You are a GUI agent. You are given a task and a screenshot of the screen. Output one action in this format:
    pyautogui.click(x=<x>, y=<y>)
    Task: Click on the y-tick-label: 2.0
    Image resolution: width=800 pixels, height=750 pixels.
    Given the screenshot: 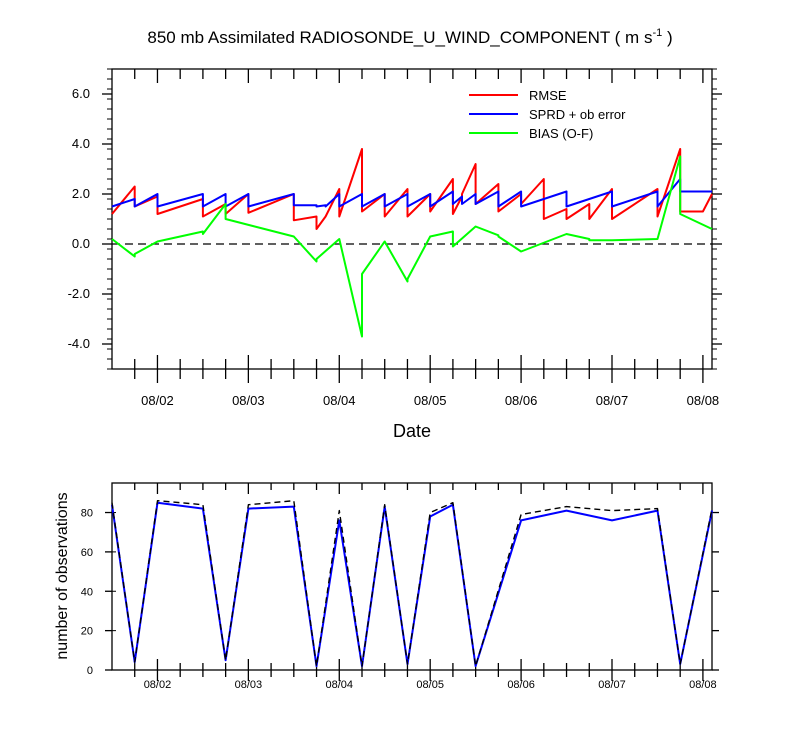 What is the action you would take?
    pyautogui.click(x=81, y=193)
    